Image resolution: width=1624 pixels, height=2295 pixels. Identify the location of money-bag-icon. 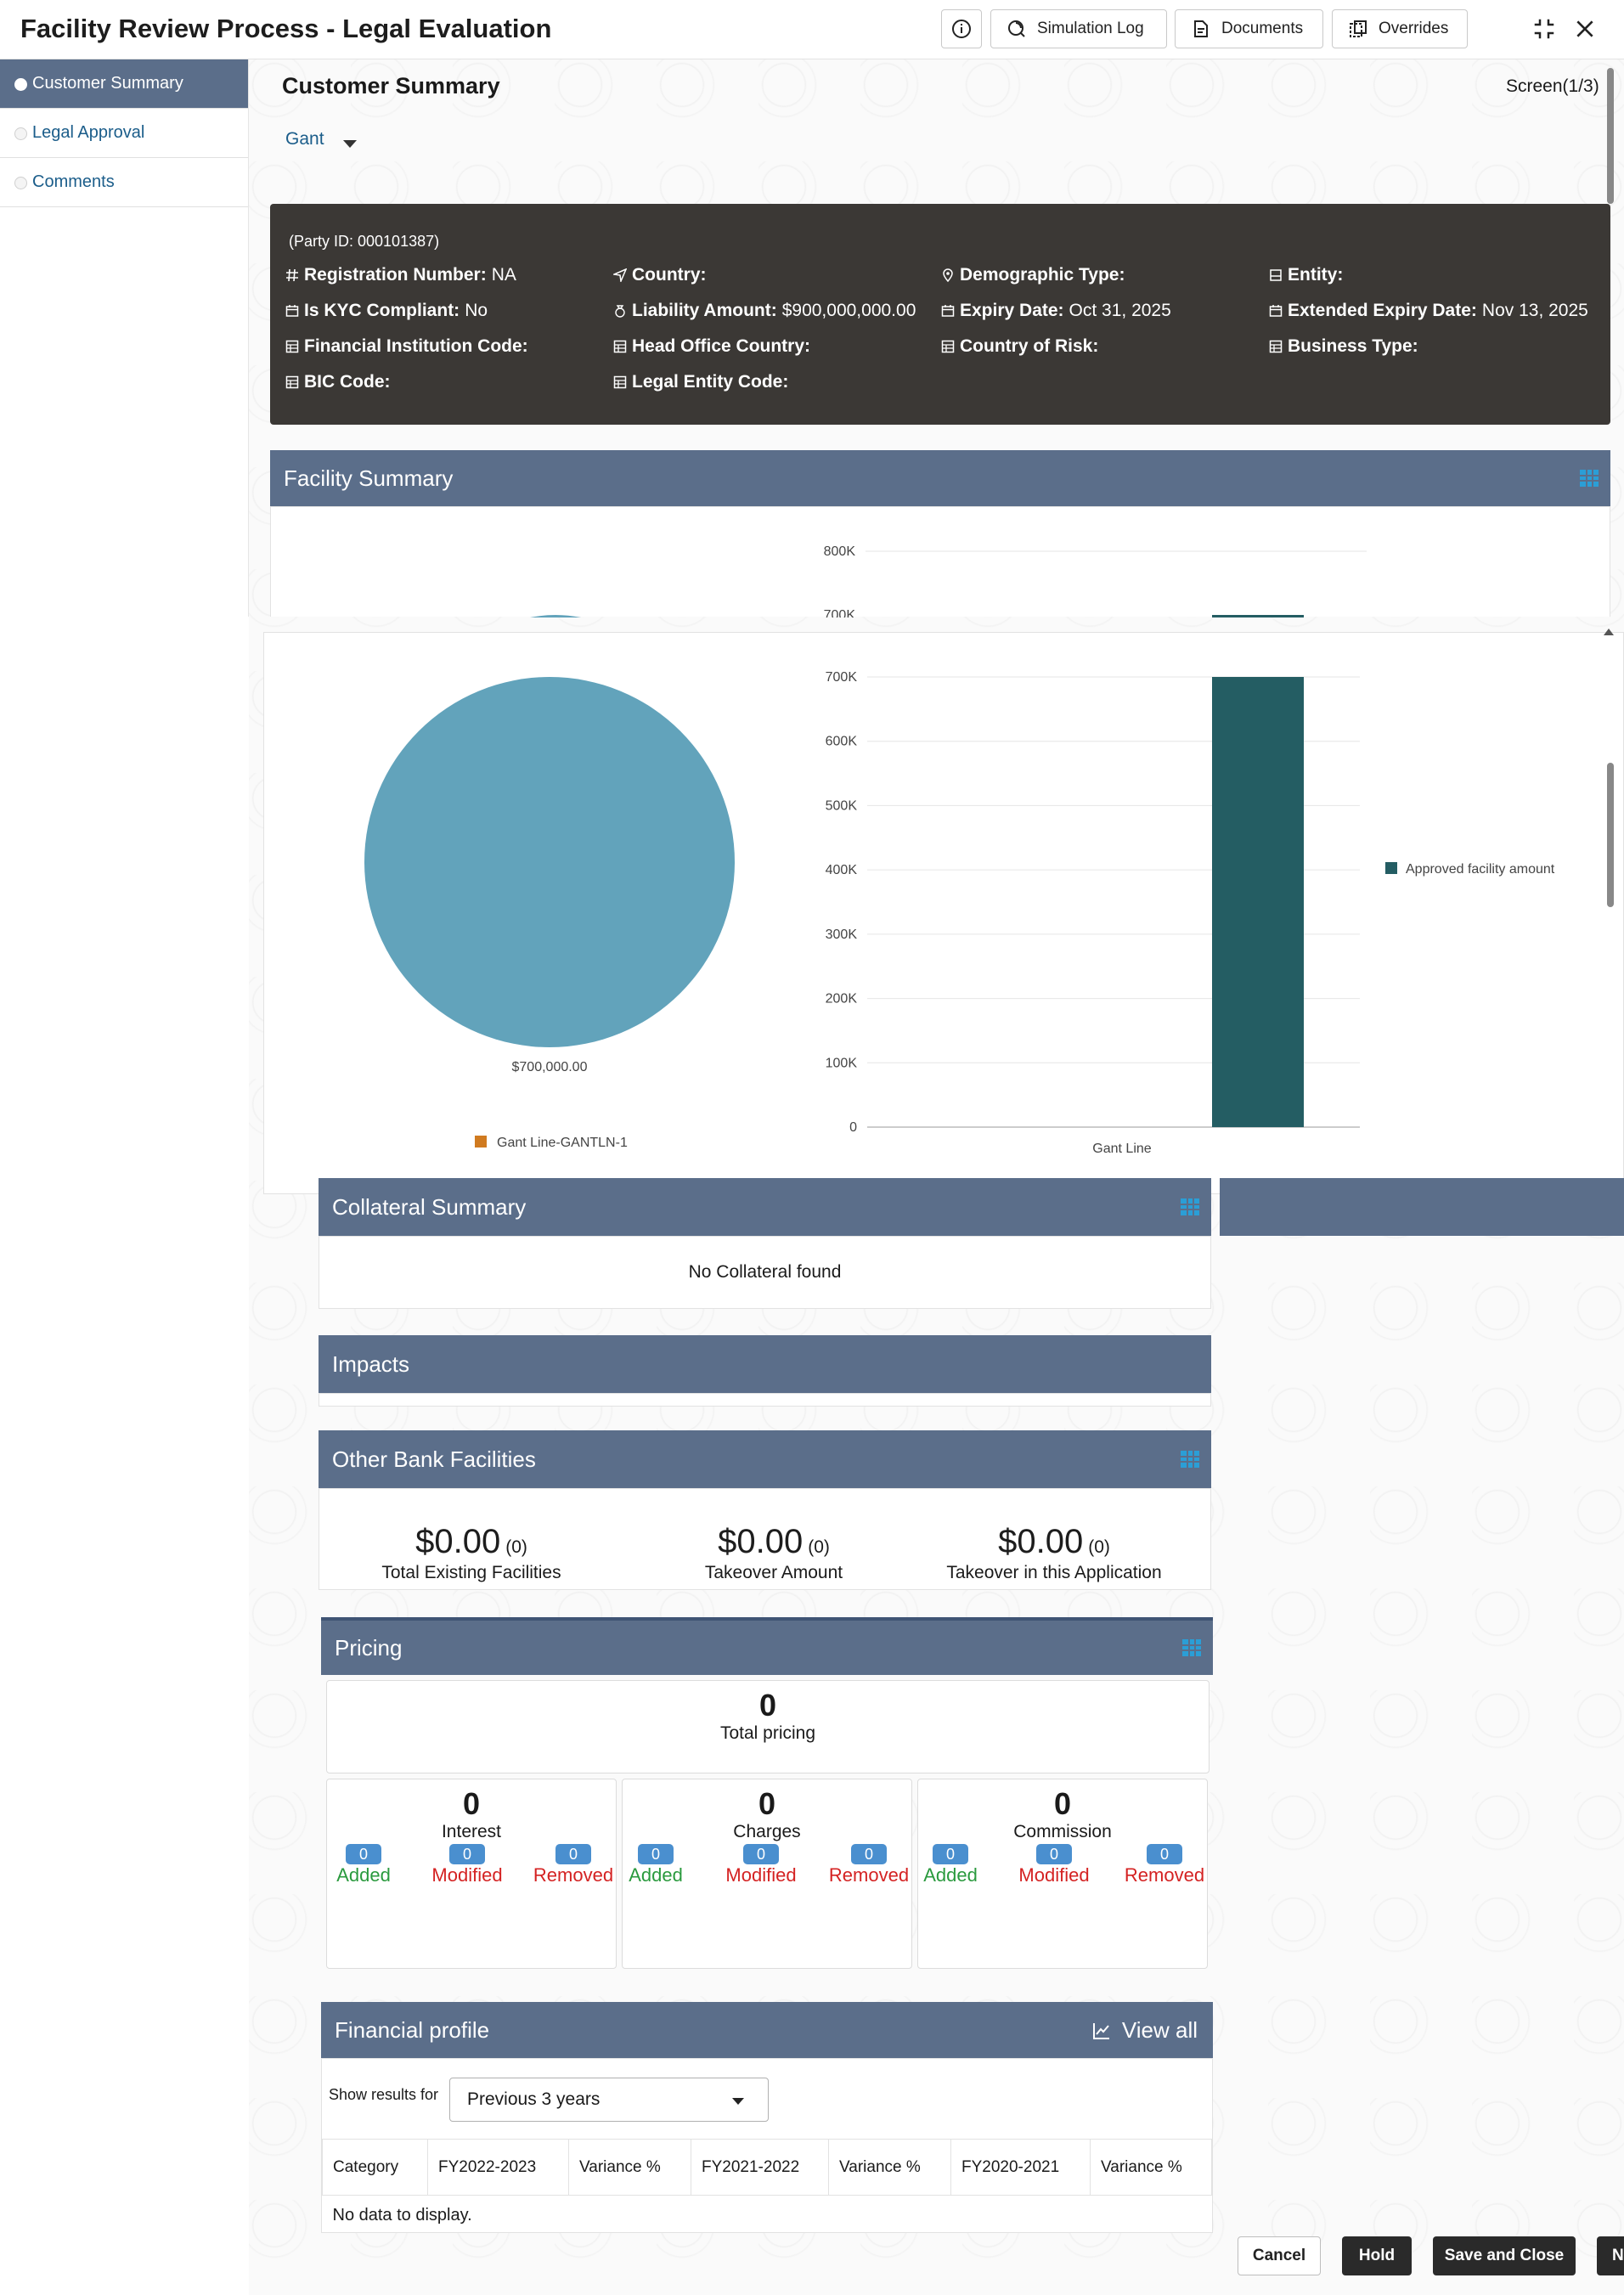
(620, 311).